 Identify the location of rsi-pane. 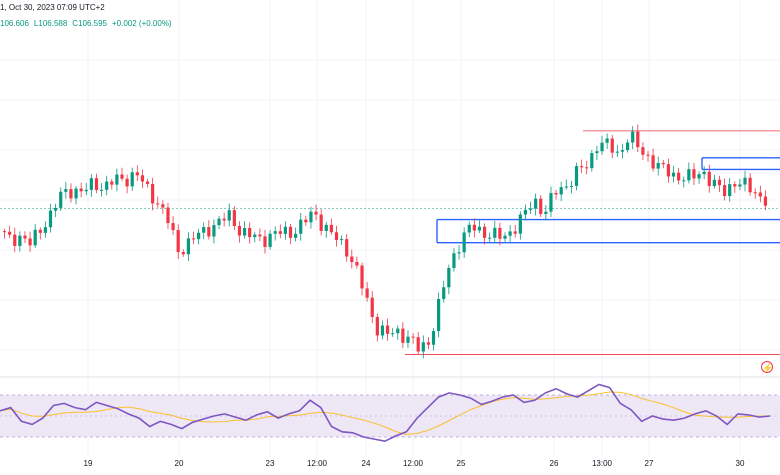
(390, 413).